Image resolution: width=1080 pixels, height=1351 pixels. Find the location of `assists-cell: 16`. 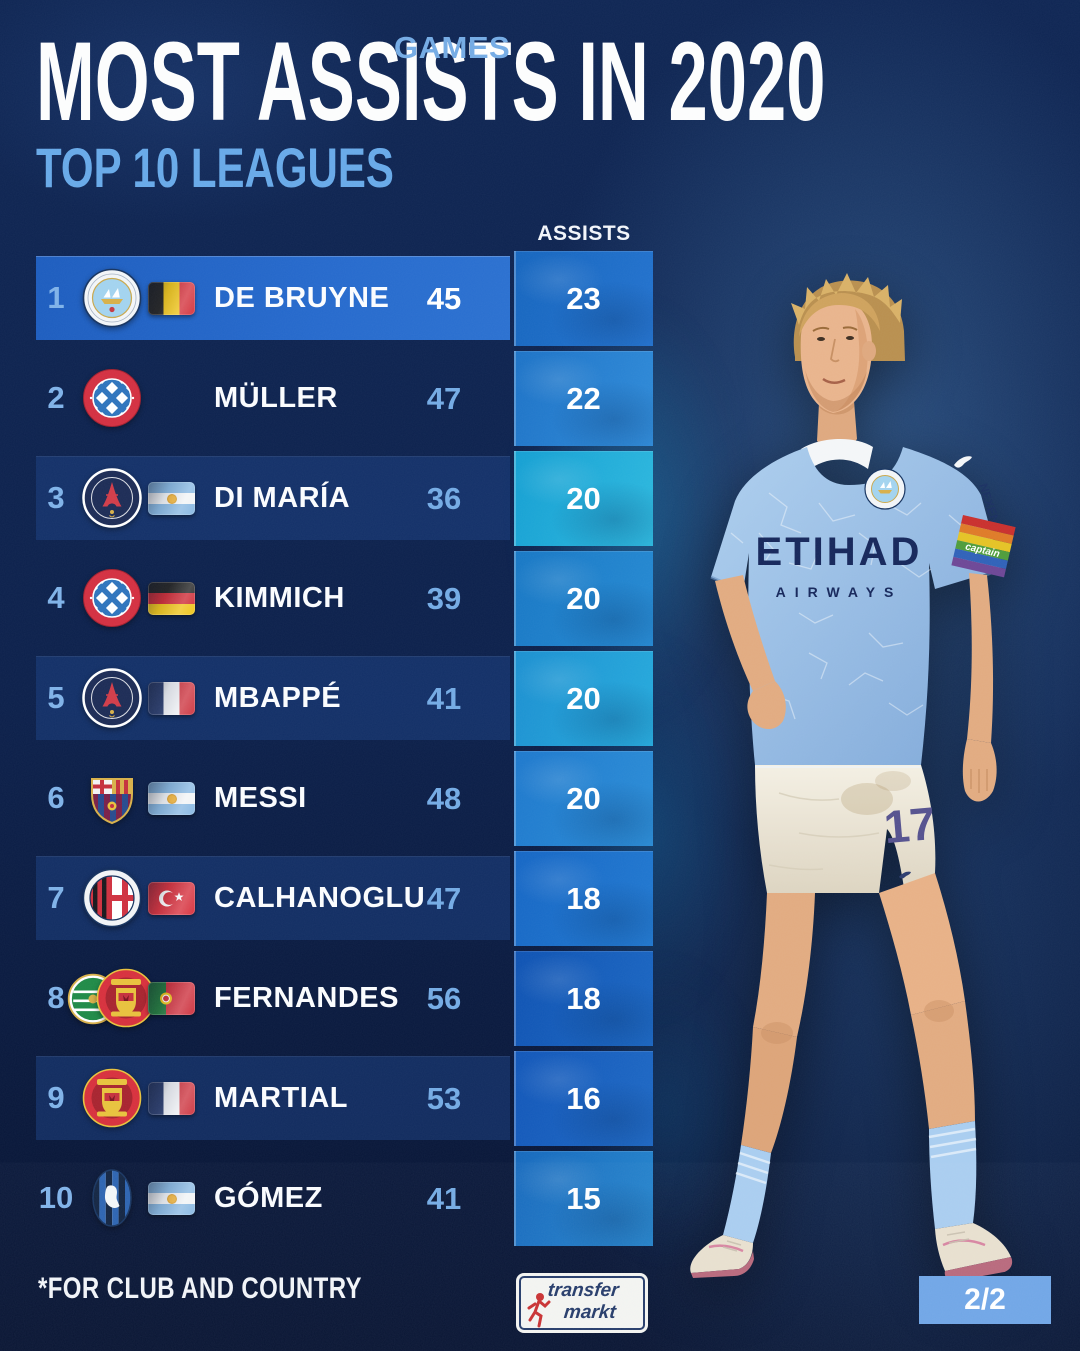

assists-cell: 16 is located at coordinates (583, 1098).